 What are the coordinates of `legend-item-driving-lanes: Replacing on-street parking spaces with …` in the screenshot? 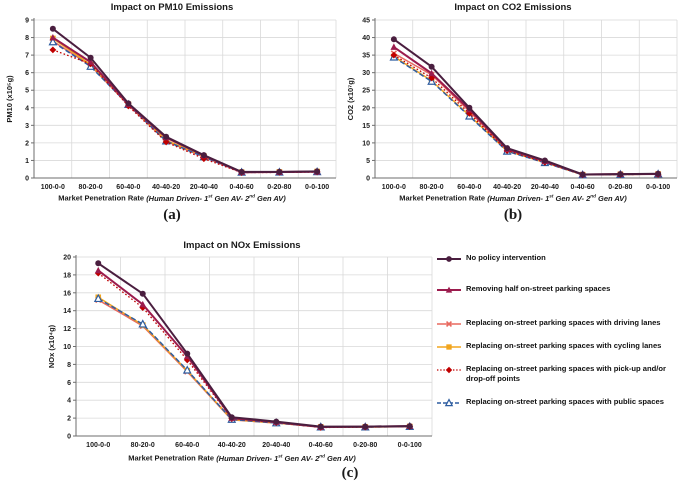 It's located at (558, 323).